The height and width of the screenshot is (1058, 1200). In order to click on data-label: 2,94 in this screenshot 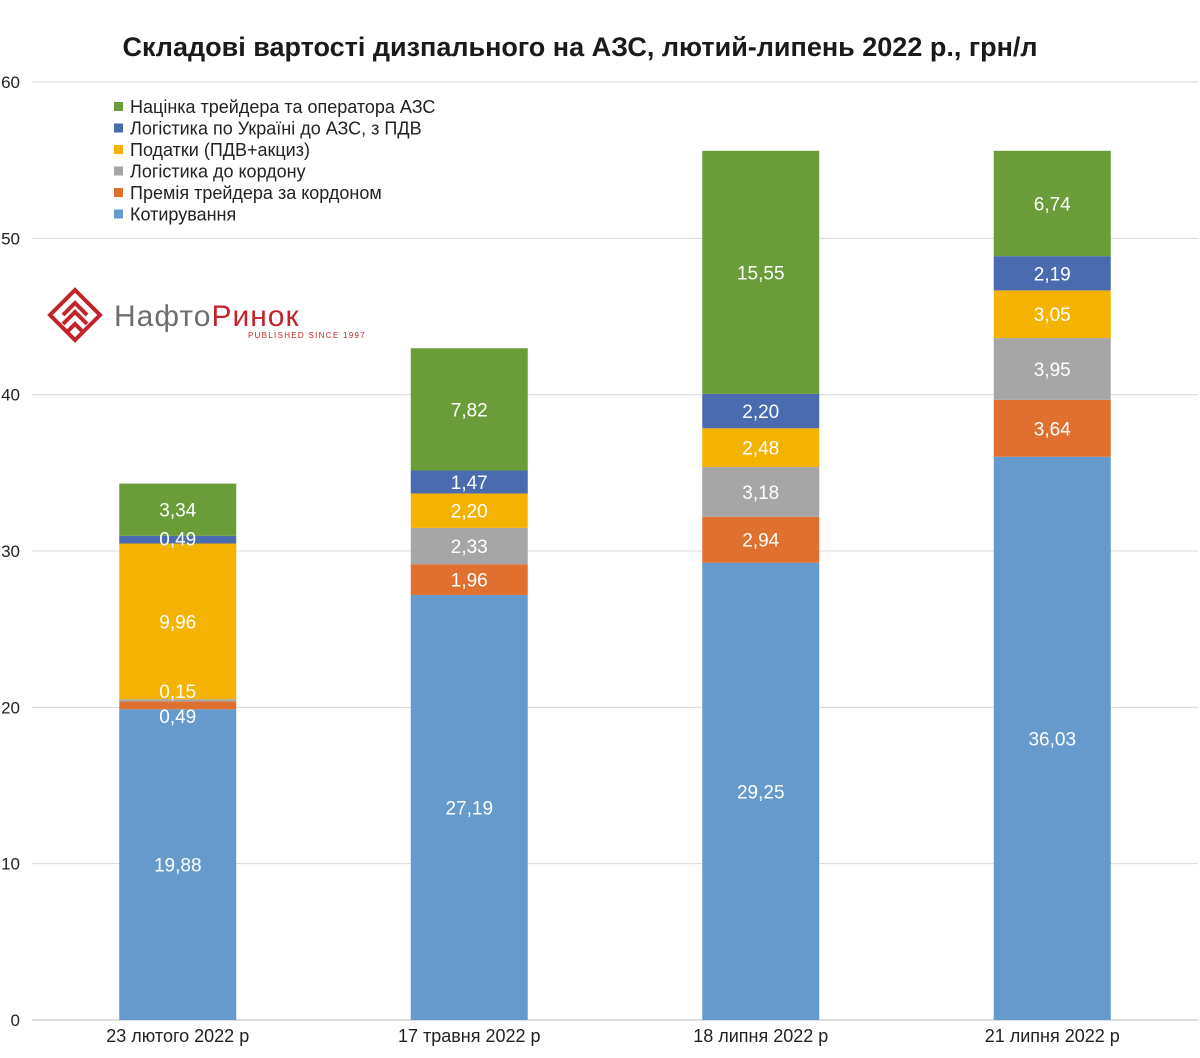, I will do `click(760, 541)`.